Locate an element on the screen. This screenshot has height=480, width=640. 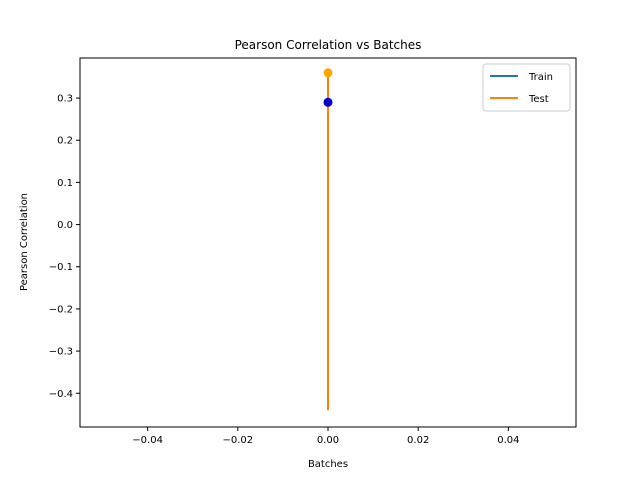
y-tick-label: −0.3 is located at coordinates (61, 352).